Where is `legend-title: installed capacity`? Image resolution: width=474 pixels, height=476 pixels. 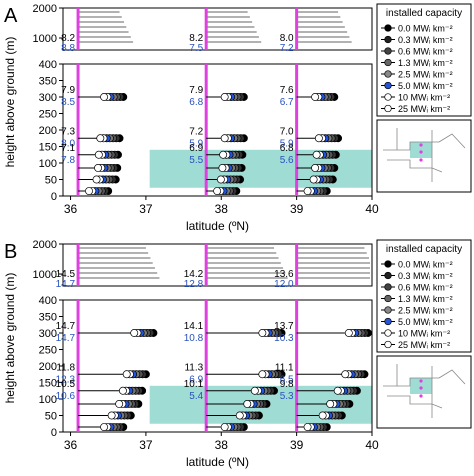 legend-title: installed capacity is located at coordinates (424, 13).